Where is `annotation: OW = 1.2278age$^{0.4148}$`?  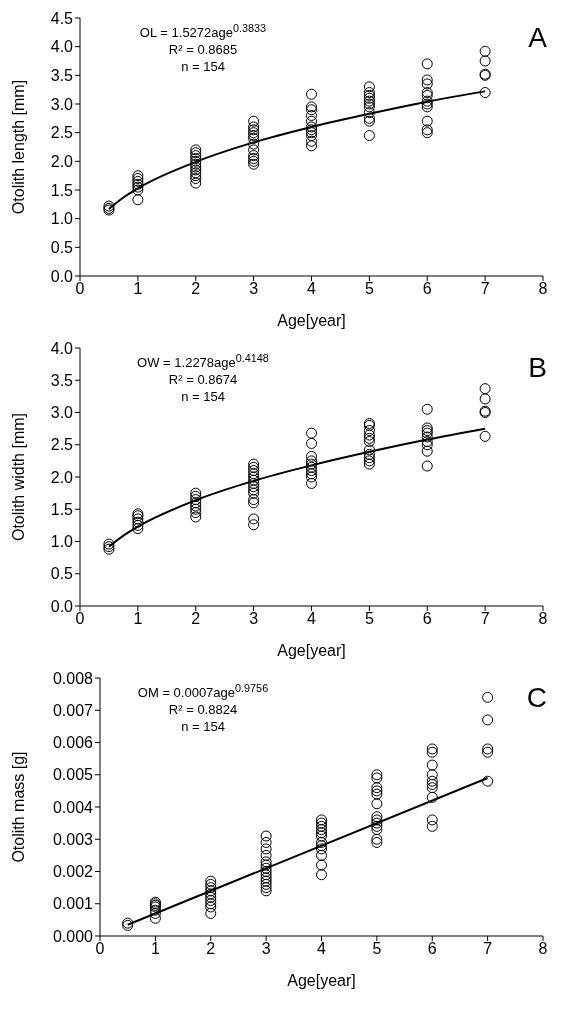 annotation: OW = 1.2278age$^{0.4148}$ is located at coordinates (203, 361).